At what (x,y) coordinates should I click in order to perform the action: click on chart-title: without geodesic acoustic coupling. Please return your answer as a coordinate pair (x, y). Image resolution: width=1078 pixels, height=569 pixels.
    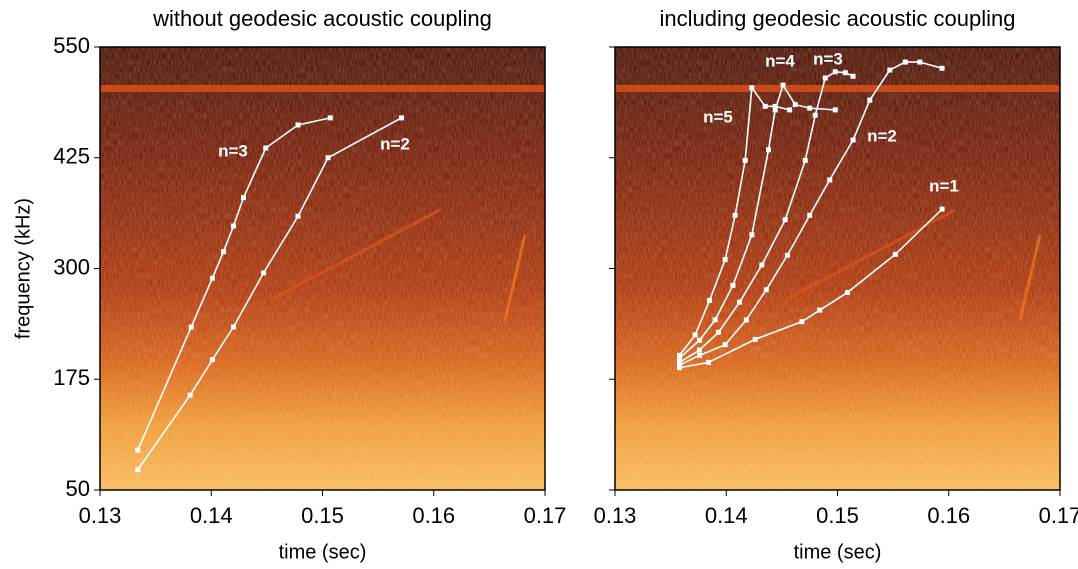
    Looking at the image, I should click on (322, 18).